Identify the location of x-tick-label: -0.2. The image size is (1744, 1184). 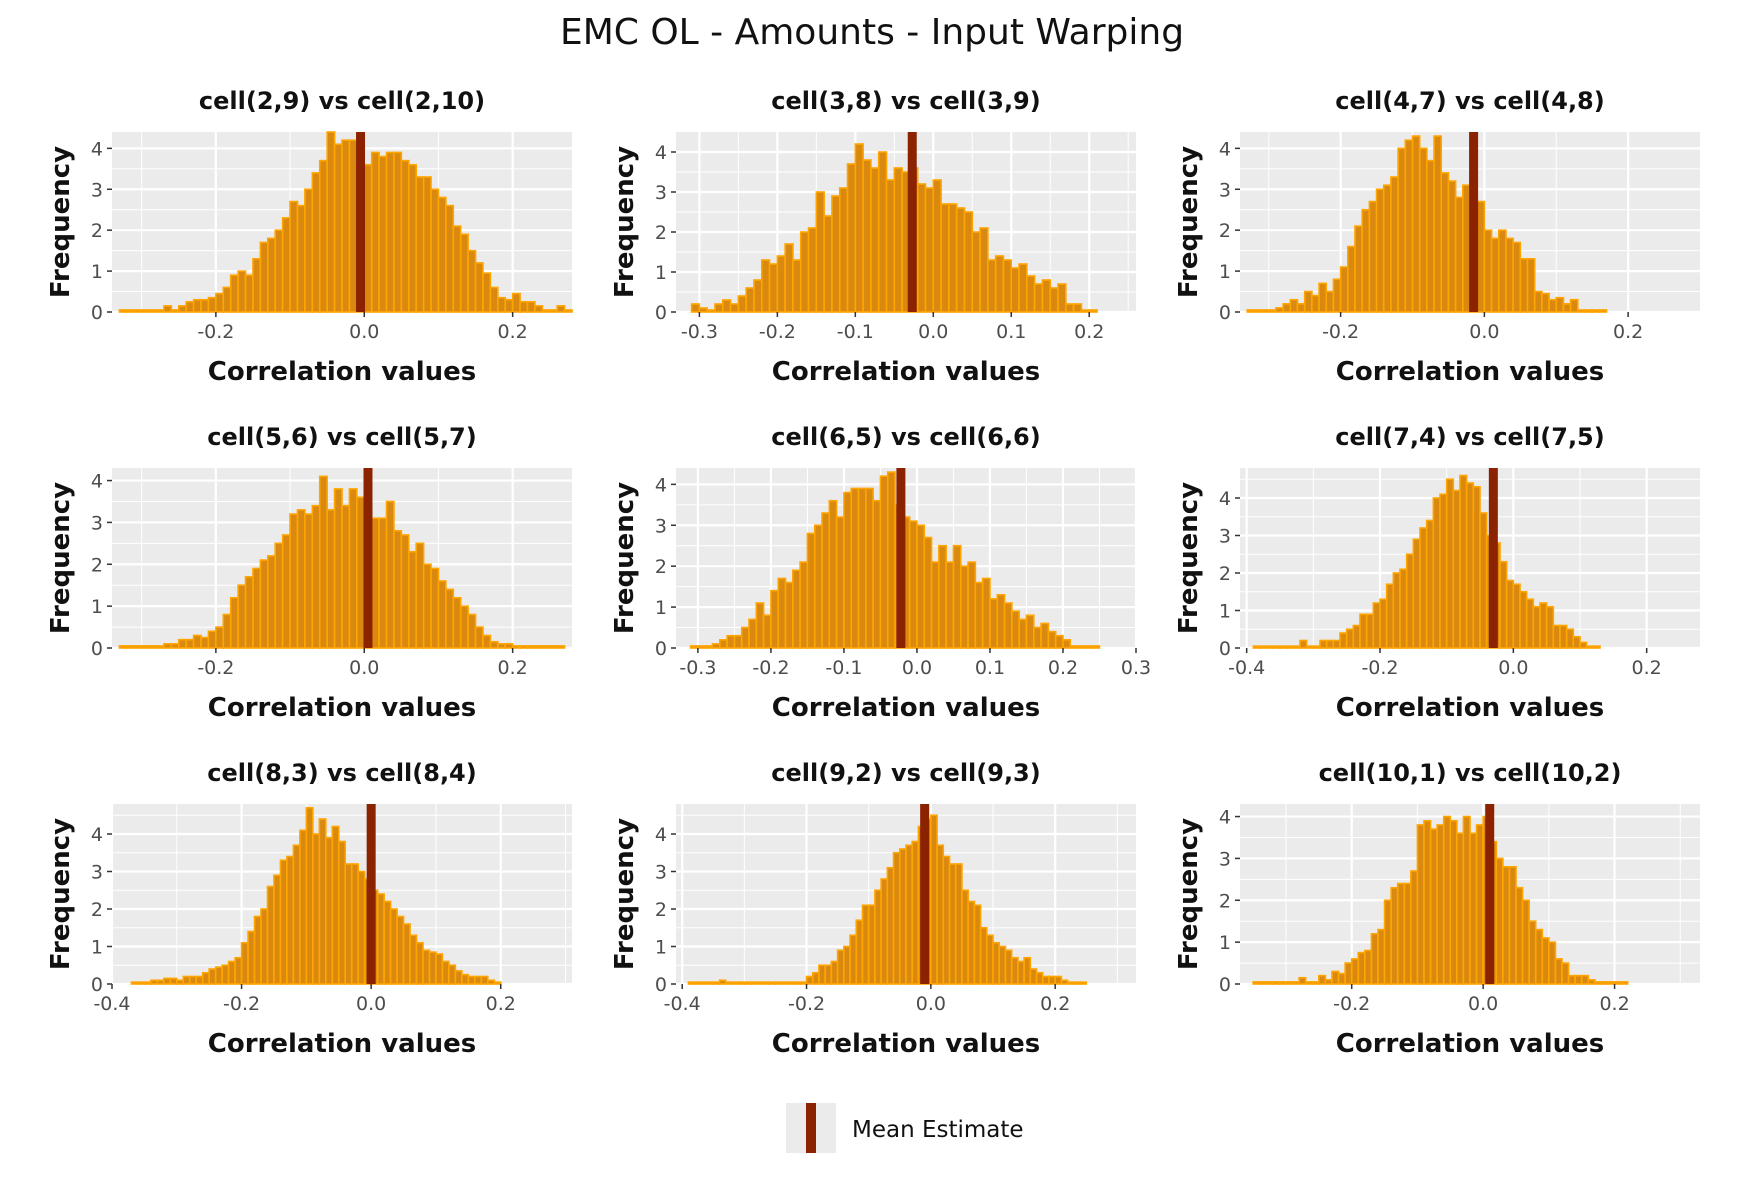
(241, 1004).